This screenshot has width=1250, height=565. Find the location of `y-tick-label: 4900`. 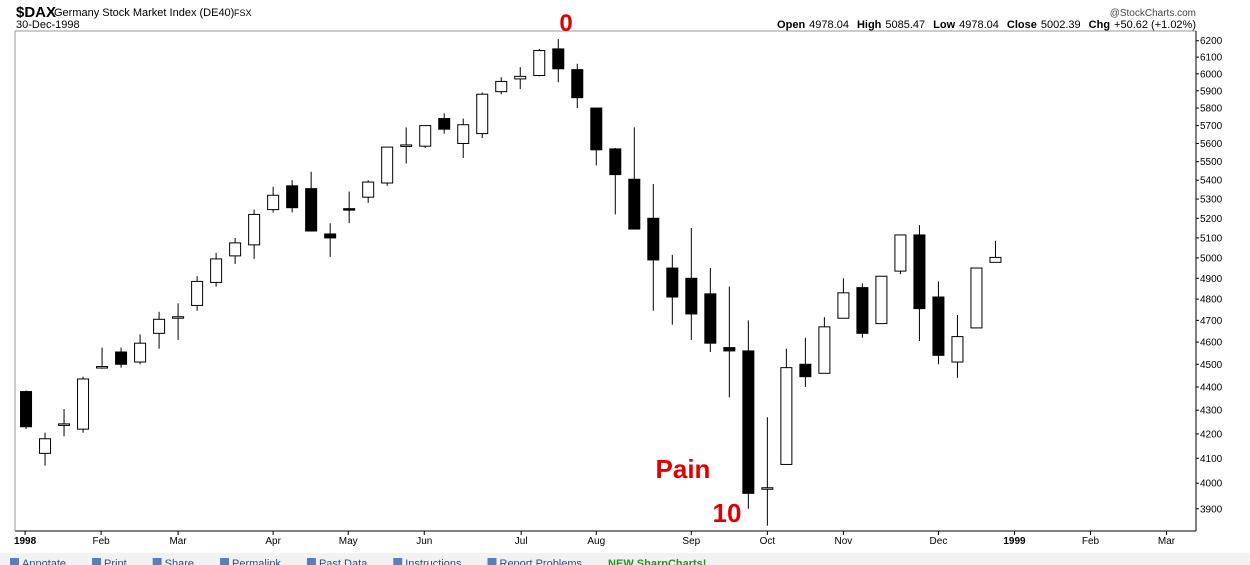

y-tick-label: 4900 is located at coordinates (1211, 279).